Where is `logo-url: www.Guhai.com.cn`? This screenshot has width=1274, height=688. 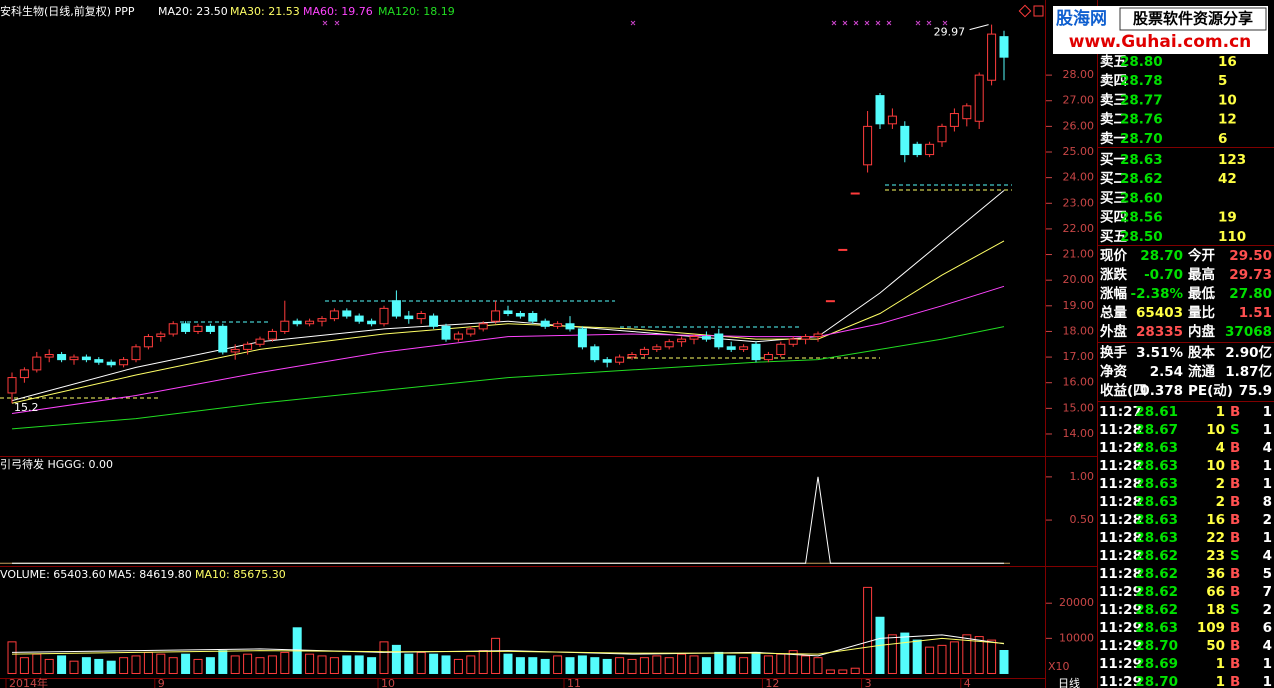
logo-url: www.Guhai.com.cn is located at coordinates (1160, 42).